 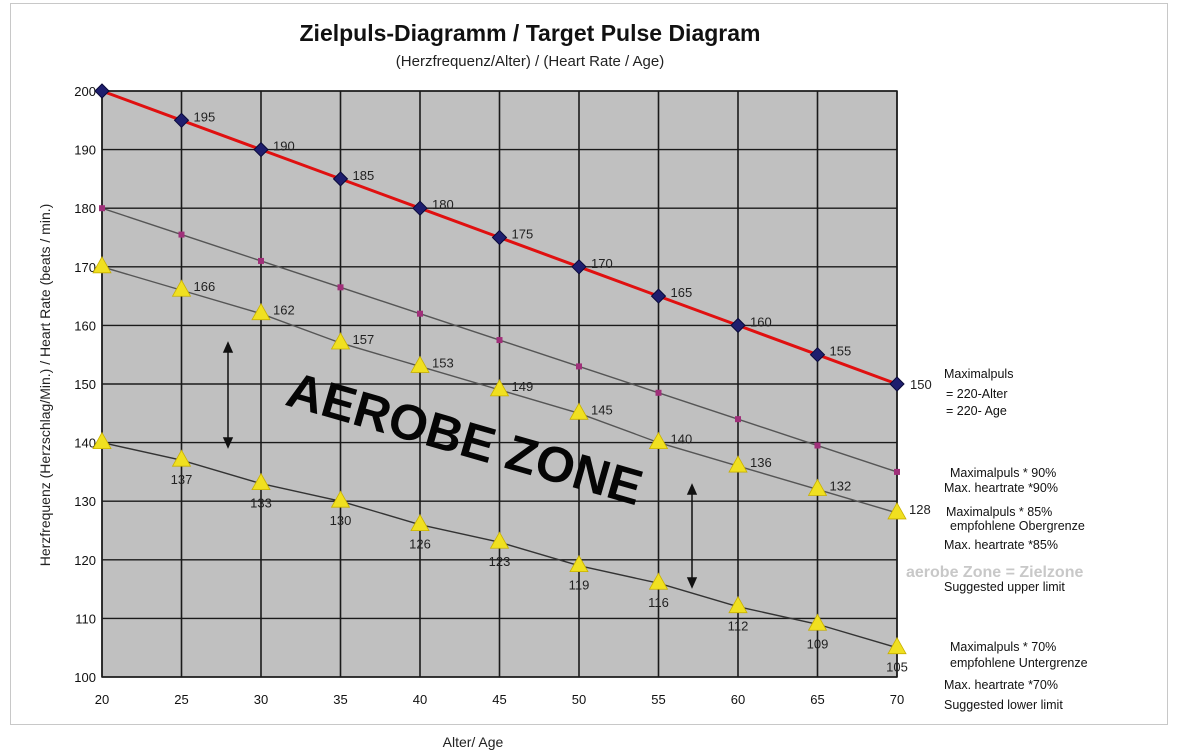 What do you see at coordinates (682, 439) in the screenshot?
I see `data-label-p85: 140` at bounding box center [682, 439].